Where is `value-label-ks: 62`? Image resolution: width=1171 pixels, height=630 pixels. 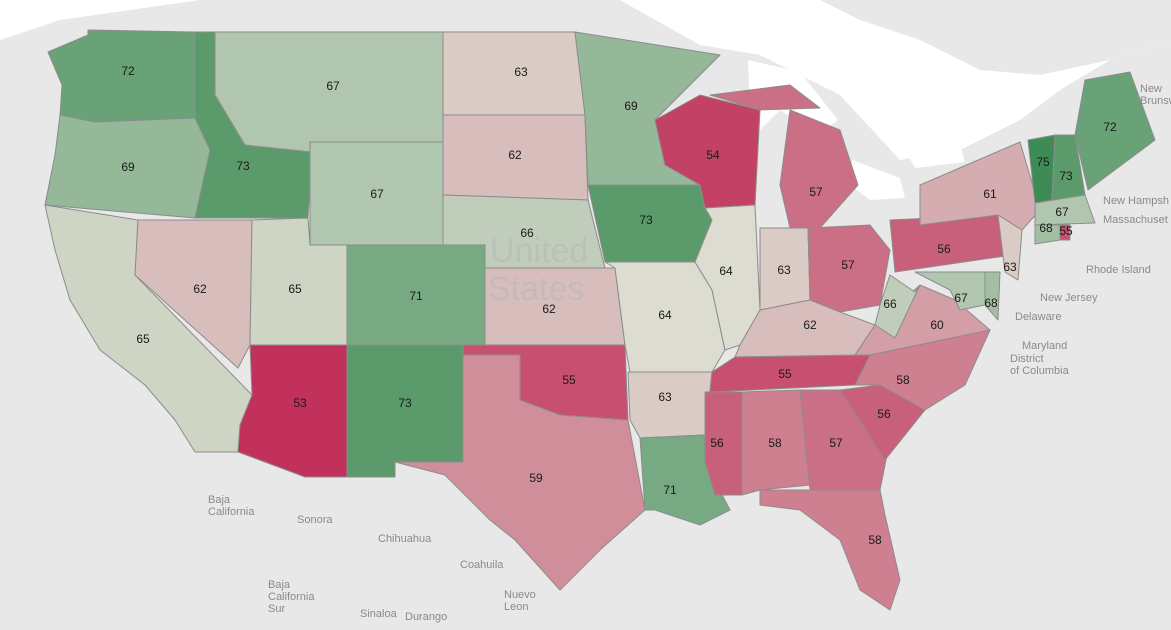 value-label-ks: 62 is located at coordinates (549, 309).